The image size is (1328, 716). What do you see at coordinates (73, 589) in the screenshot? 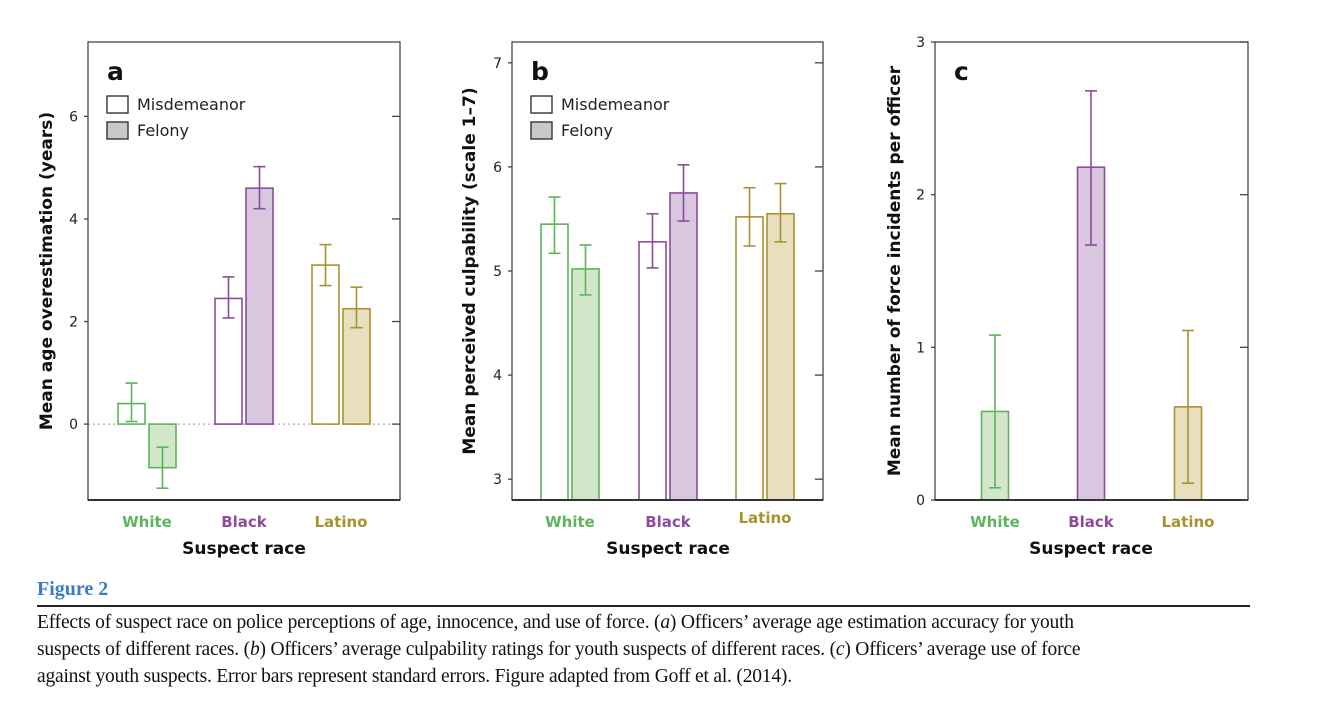
I see `figure-label: Figure 2` at bounding box center [73, 589].